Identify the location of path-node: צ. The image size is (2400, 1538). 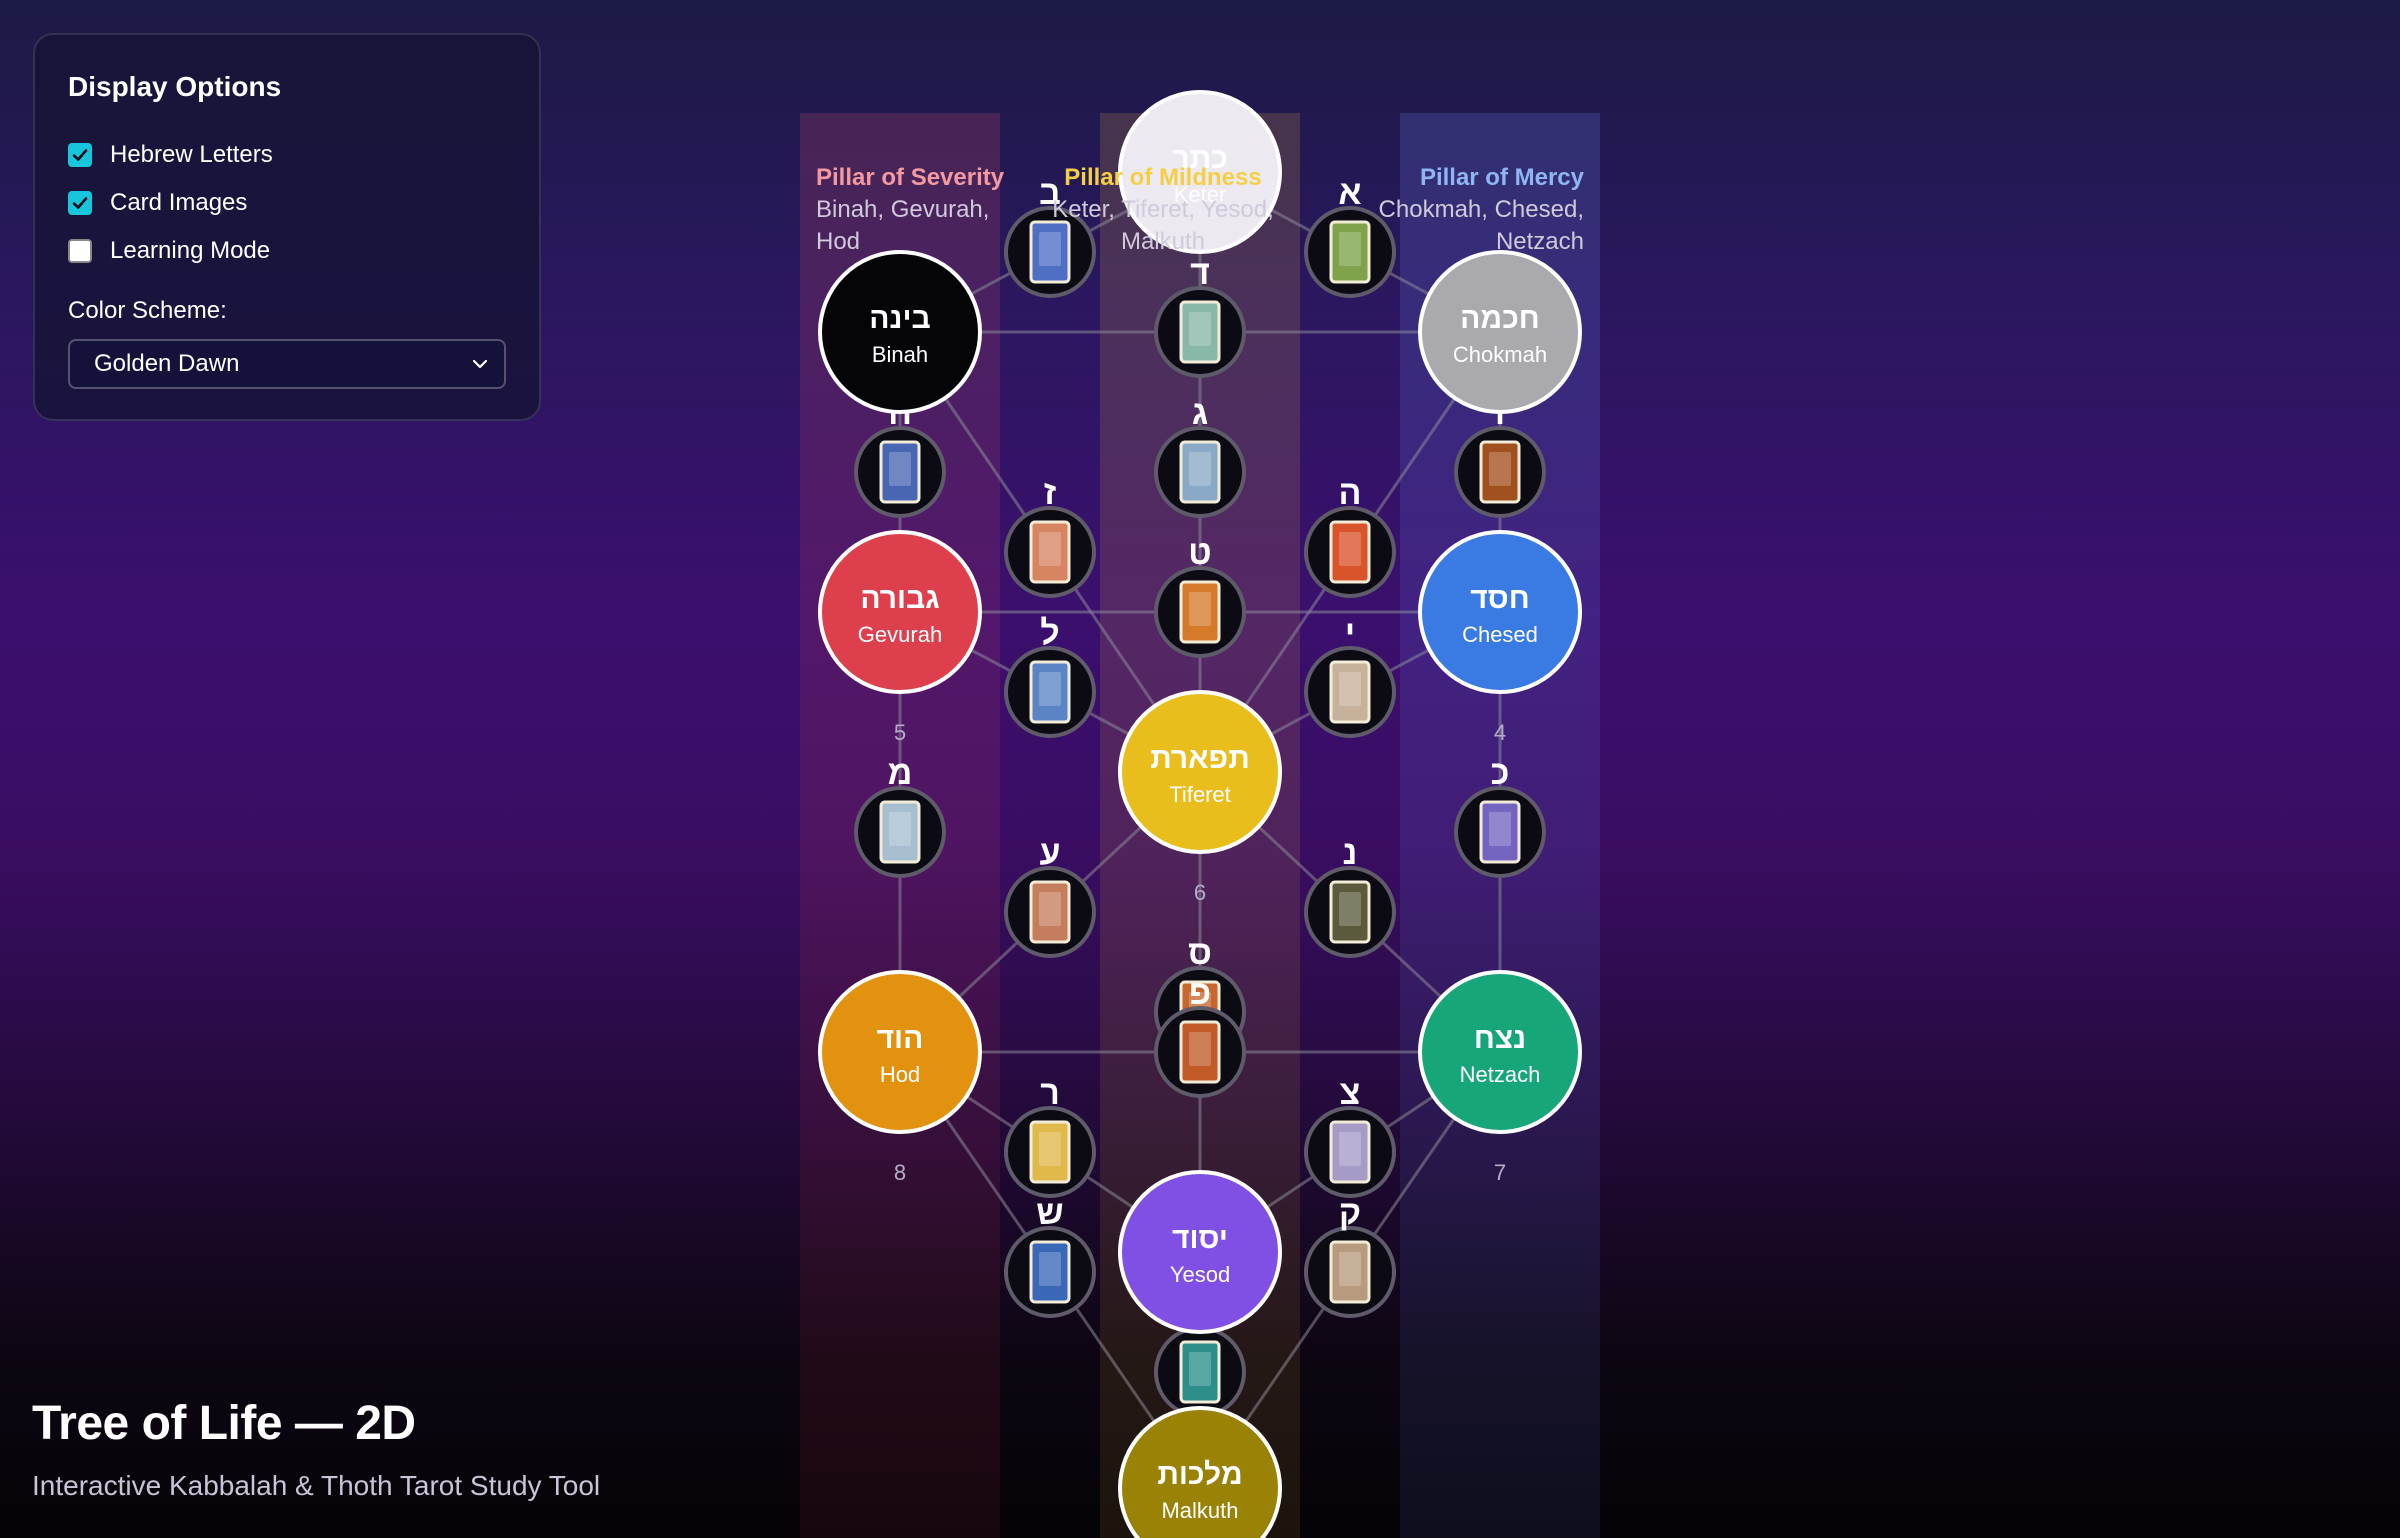
(1350, 1136).